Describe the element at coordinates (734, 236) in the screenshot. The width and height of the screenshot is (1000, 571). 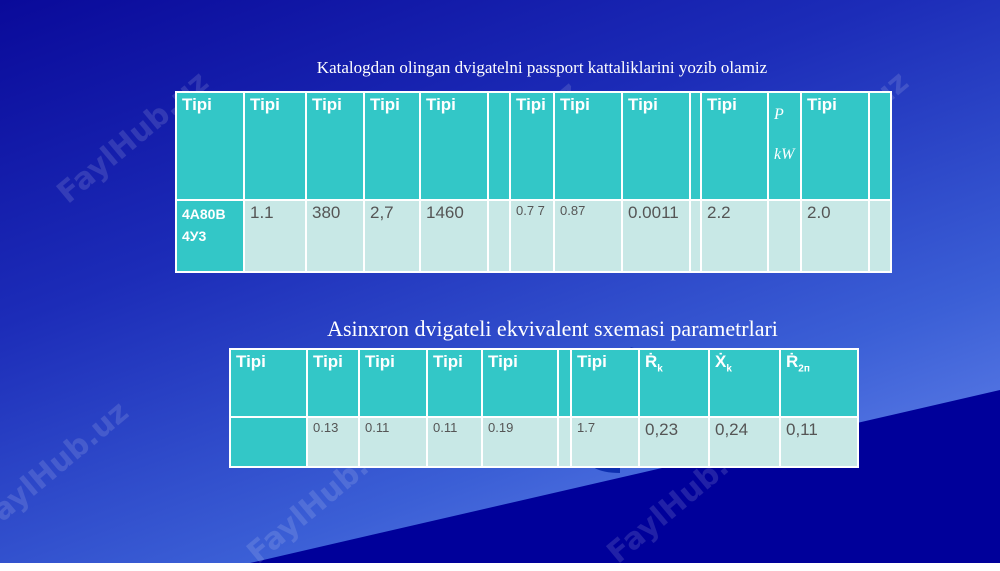
I see `t1-value-cell: 2.2` at that location.